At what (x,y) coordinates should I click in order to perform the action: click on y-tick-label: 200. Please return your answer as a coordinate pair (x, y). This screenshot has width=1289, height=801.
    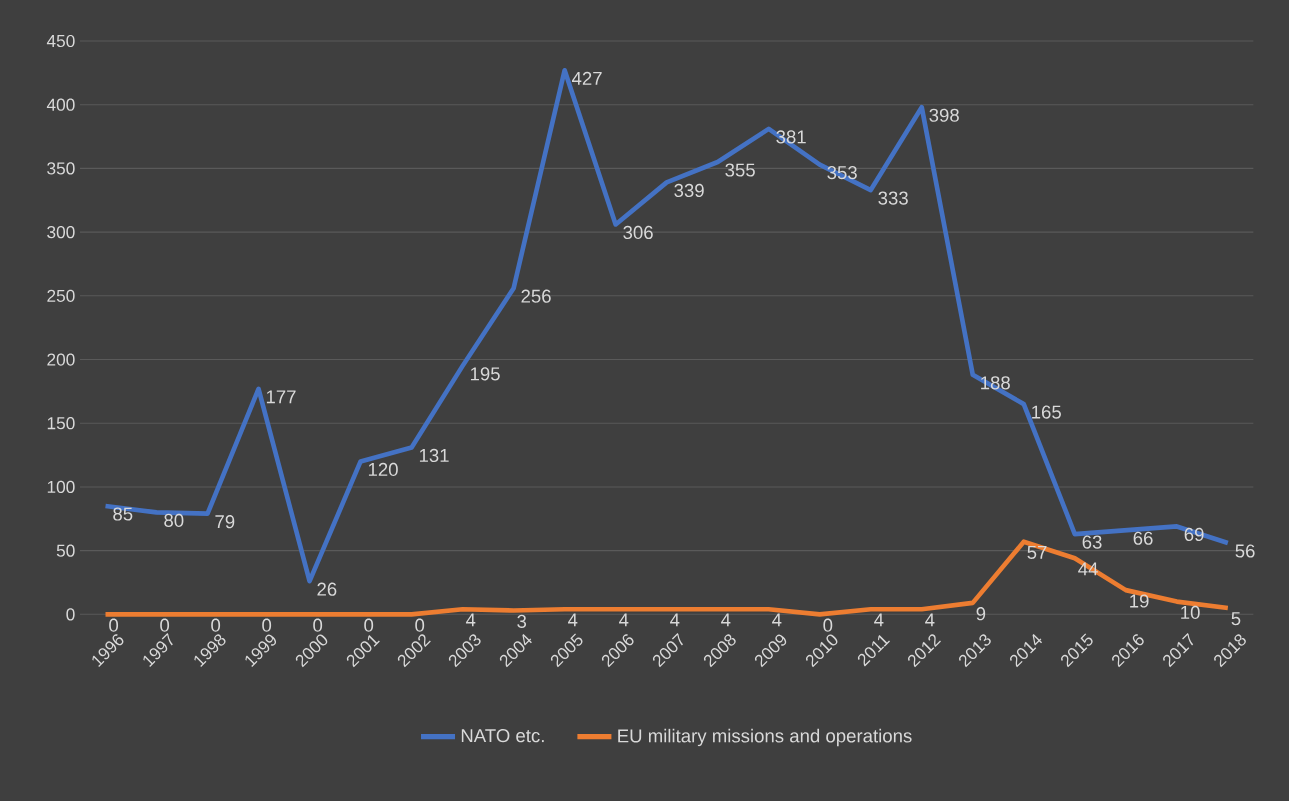
    Looking at the image, I should click on (61, 359).